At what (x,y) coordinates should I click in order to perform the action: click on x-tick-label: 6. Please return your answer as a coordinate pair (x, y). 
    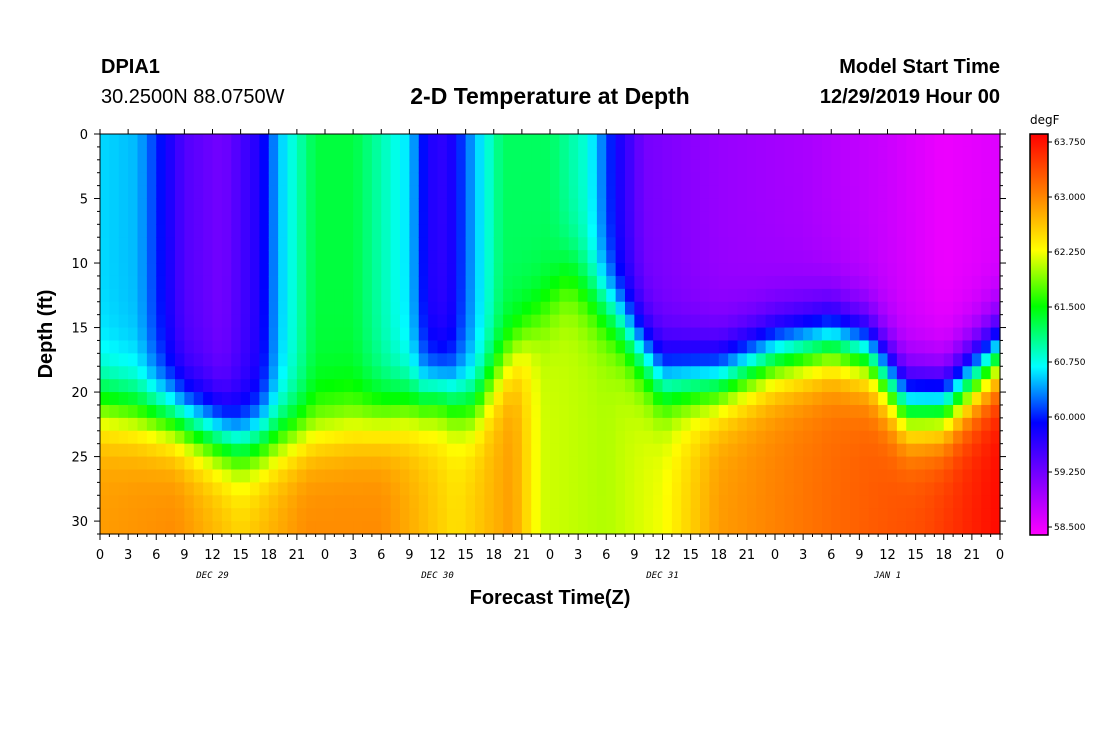
    Looking at the image, I should click on (381, 555).